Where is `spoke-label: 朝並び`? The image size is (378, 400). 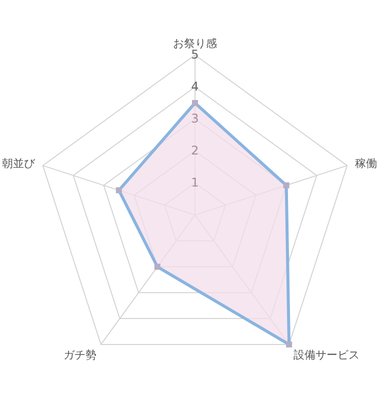 spoke-label: 朝並び is located at coordinates (19, 163).